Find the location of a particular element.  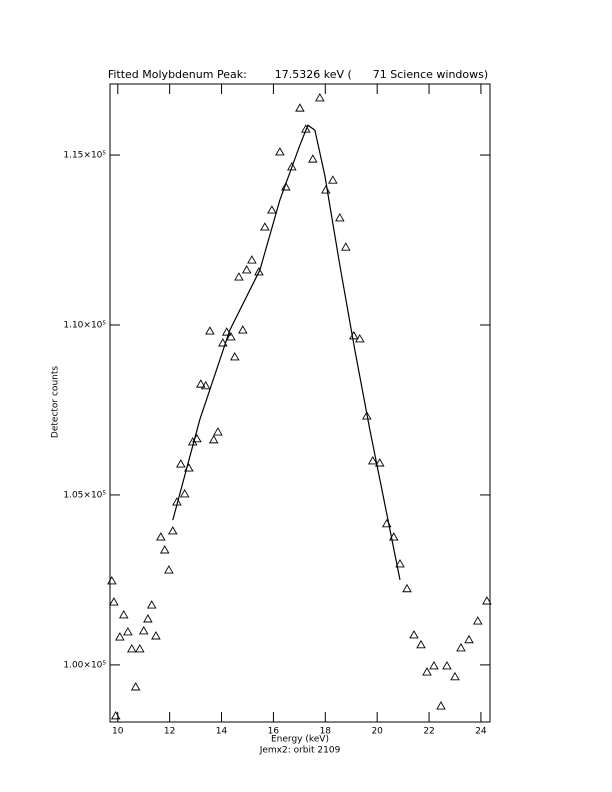

x-tick-label: 22 is located at coordinates (428, 732).